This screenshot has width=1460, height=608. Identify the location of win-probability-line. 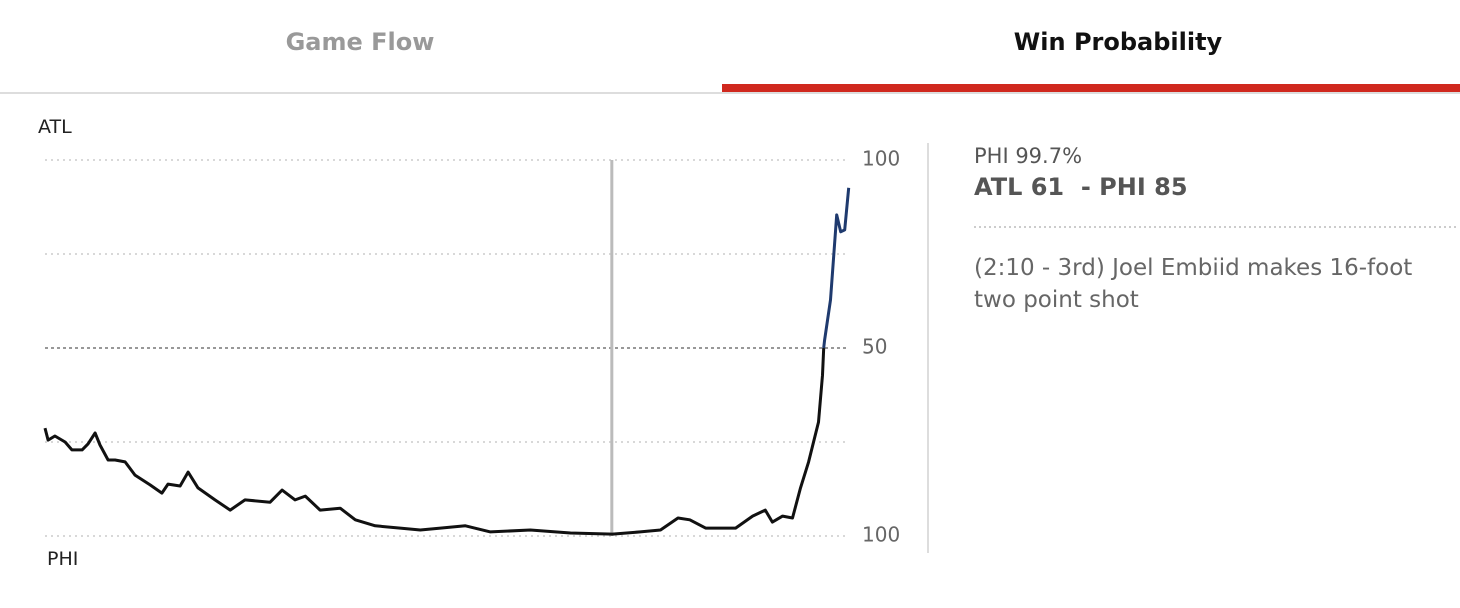
(836, 268).